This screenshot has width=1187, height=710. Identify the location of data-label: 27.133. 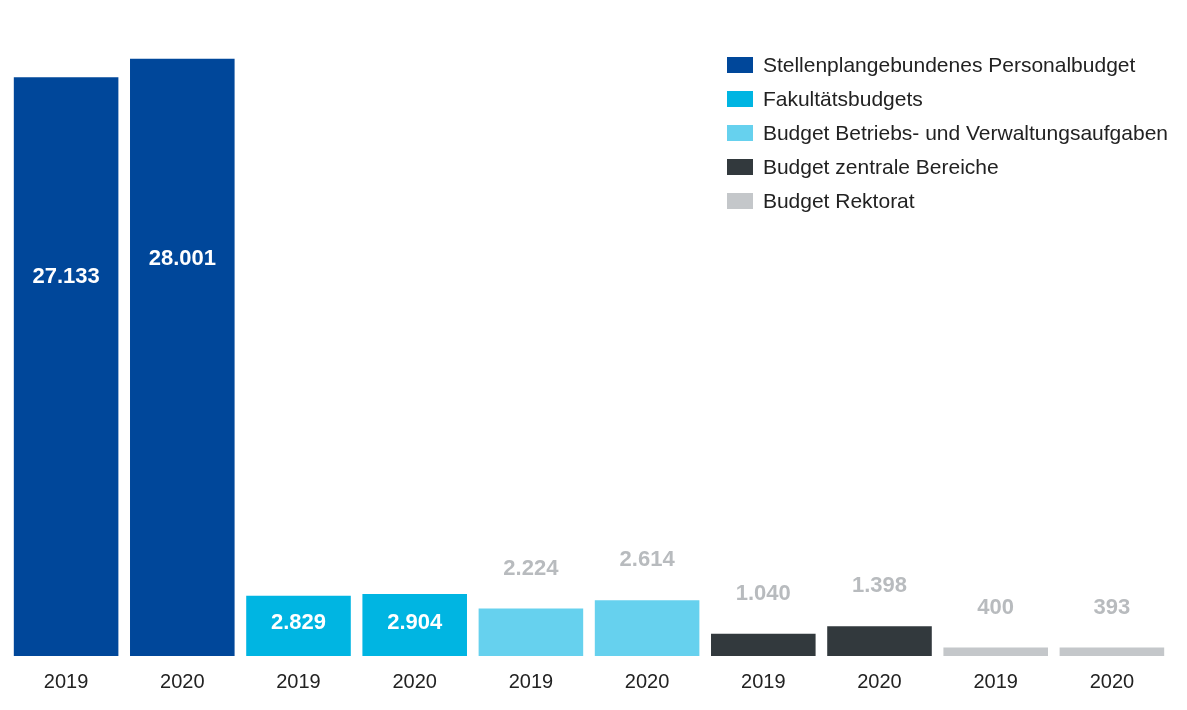
(66, 276).